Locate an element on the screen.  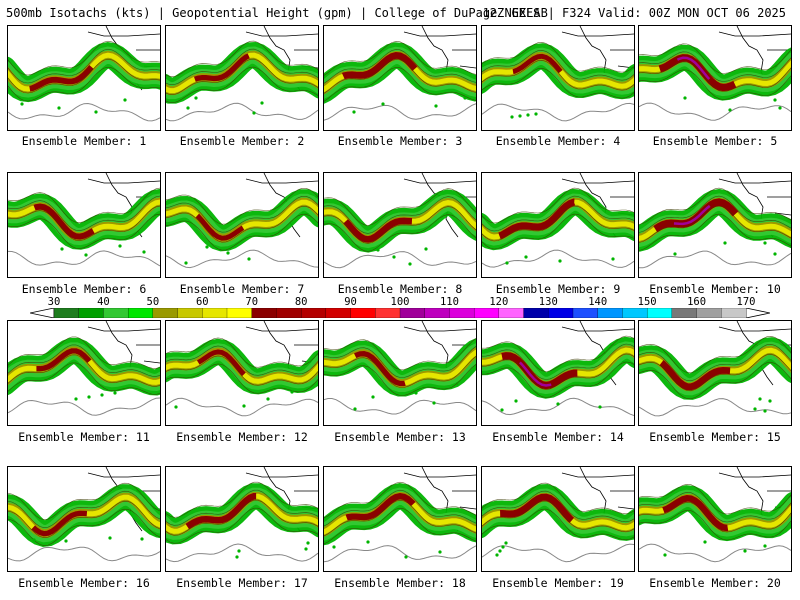
colorbar-tick-label: 40 is located at coordinates (103, 302).